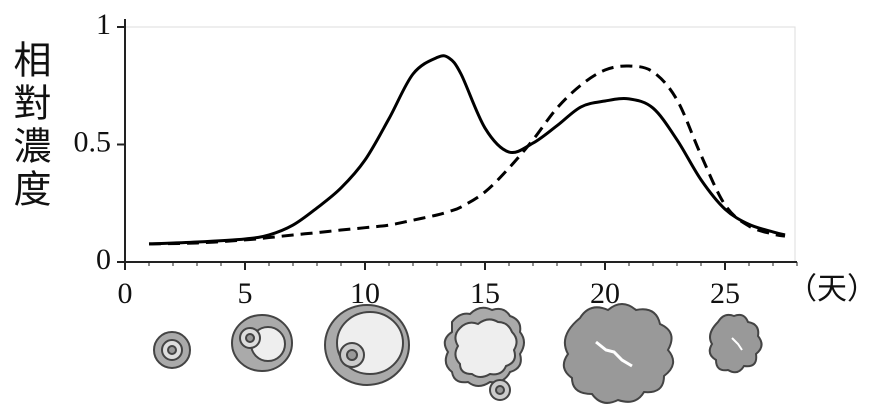  What do you see at coordinates (93, 141) in the screenshot?
I see `y-tick-label: 0.5` at bounding box center [93, 141].